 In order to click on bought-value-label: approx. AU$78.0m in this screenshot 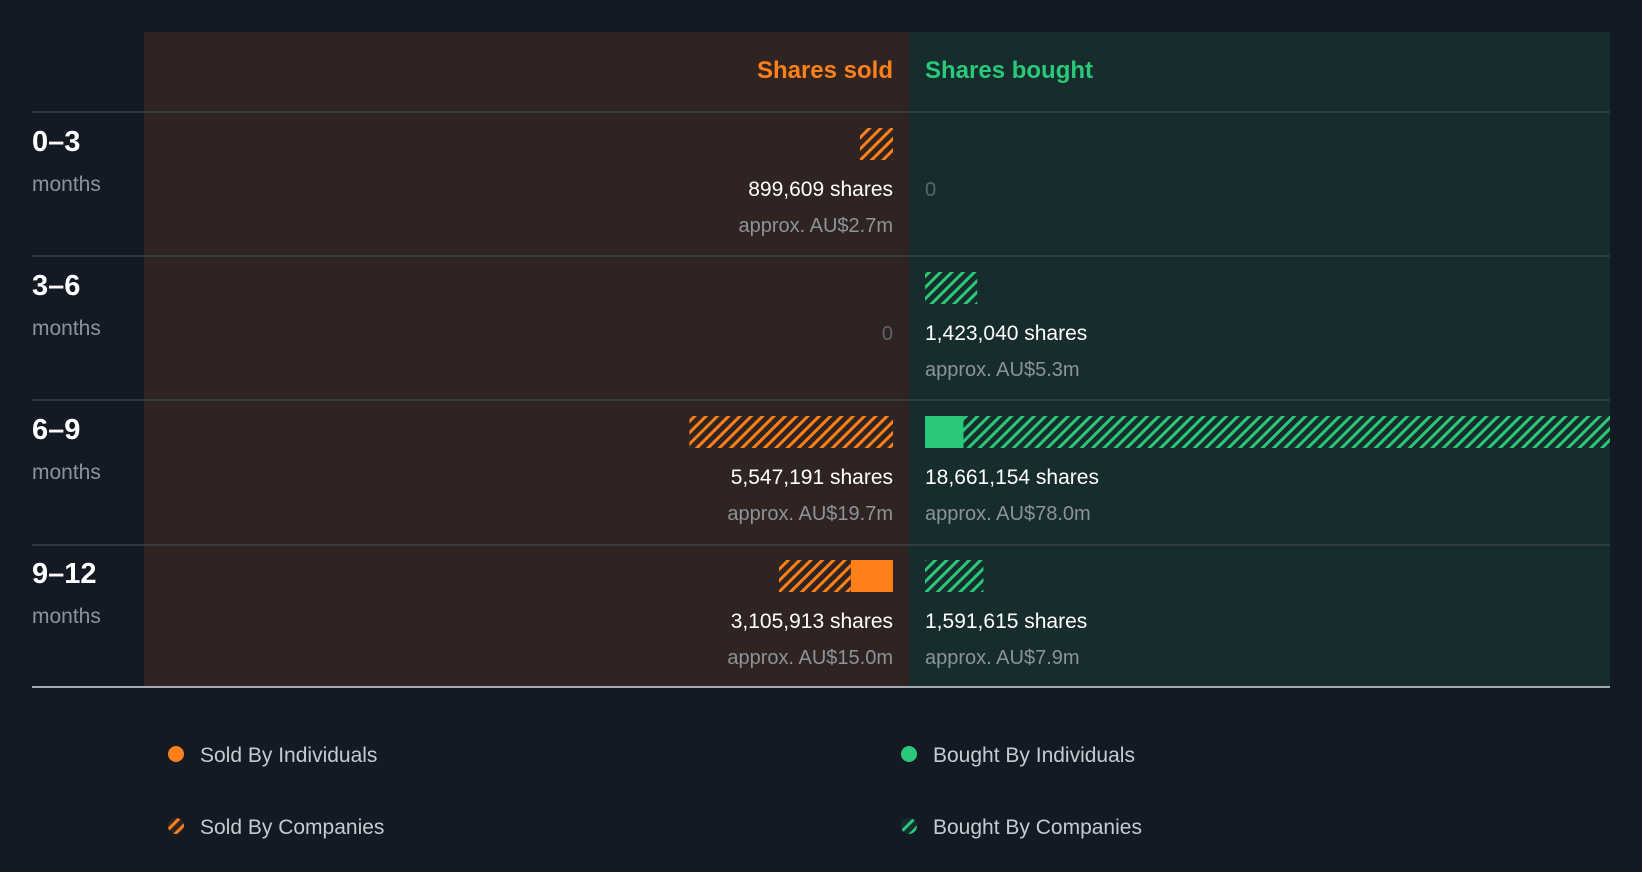, I will do `click(1008, 514)`.